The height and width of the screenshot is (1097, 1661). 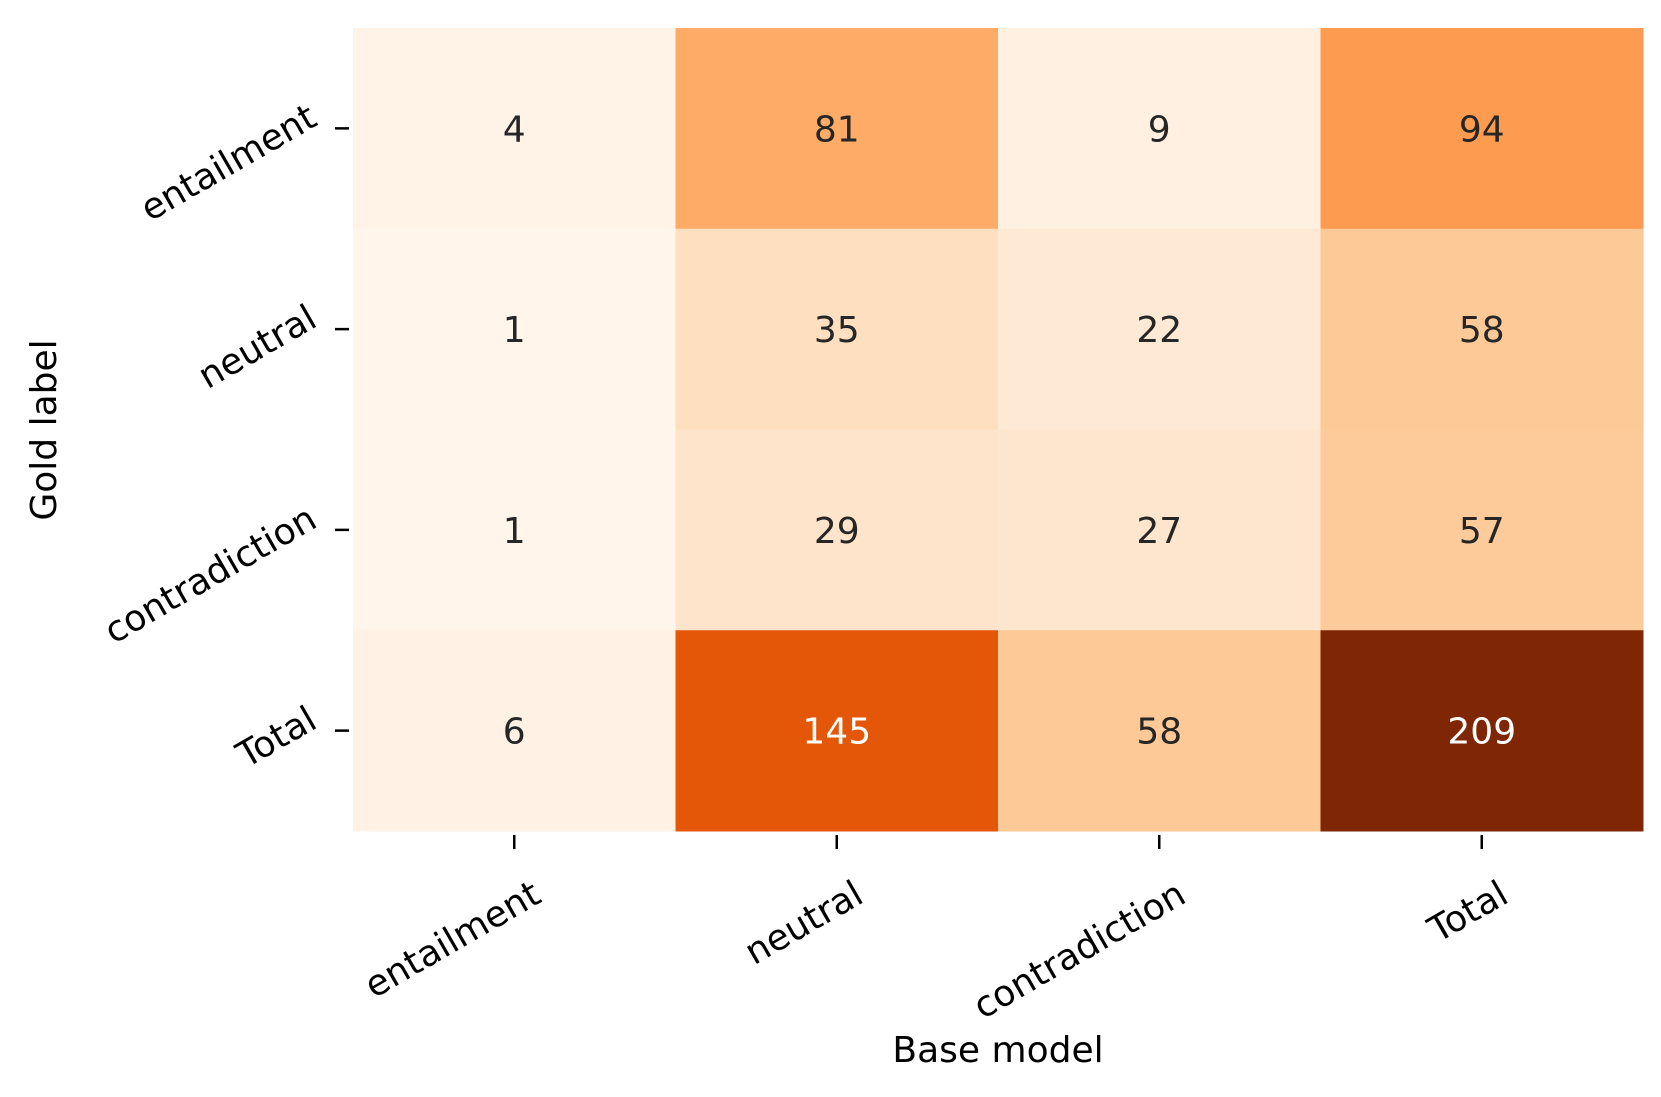 I want to click on cell-value-label: 27, so click(x=1159, y=531).